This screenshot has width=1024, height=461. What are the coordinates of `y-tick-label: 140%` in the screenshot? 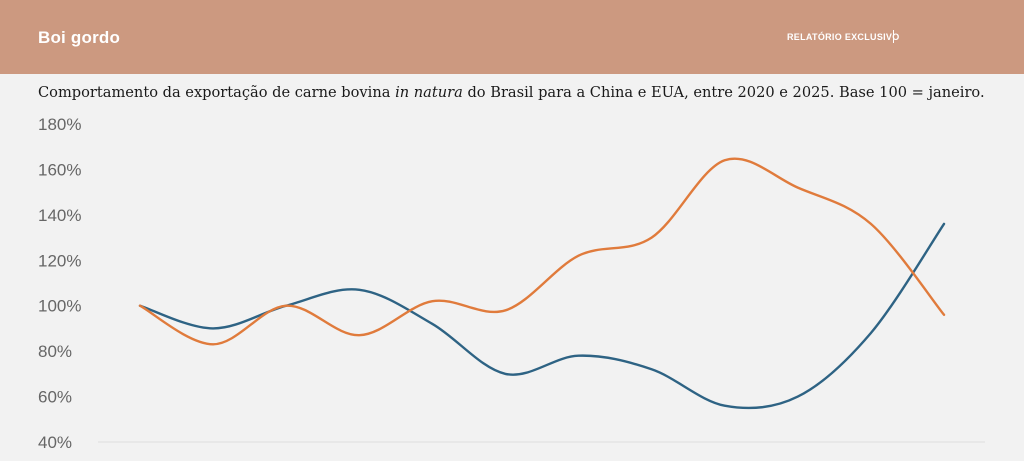 It's located at (59, 215).